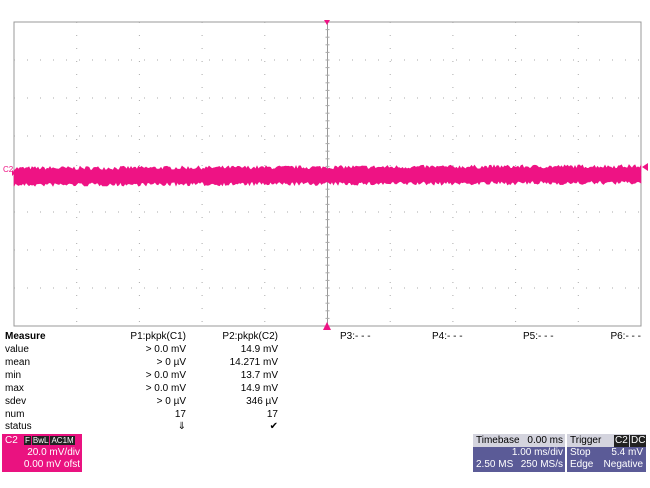  Describe the element at coordinates (586, 440) in the screenshot. I see `trigger-title: Trigger` at that location.